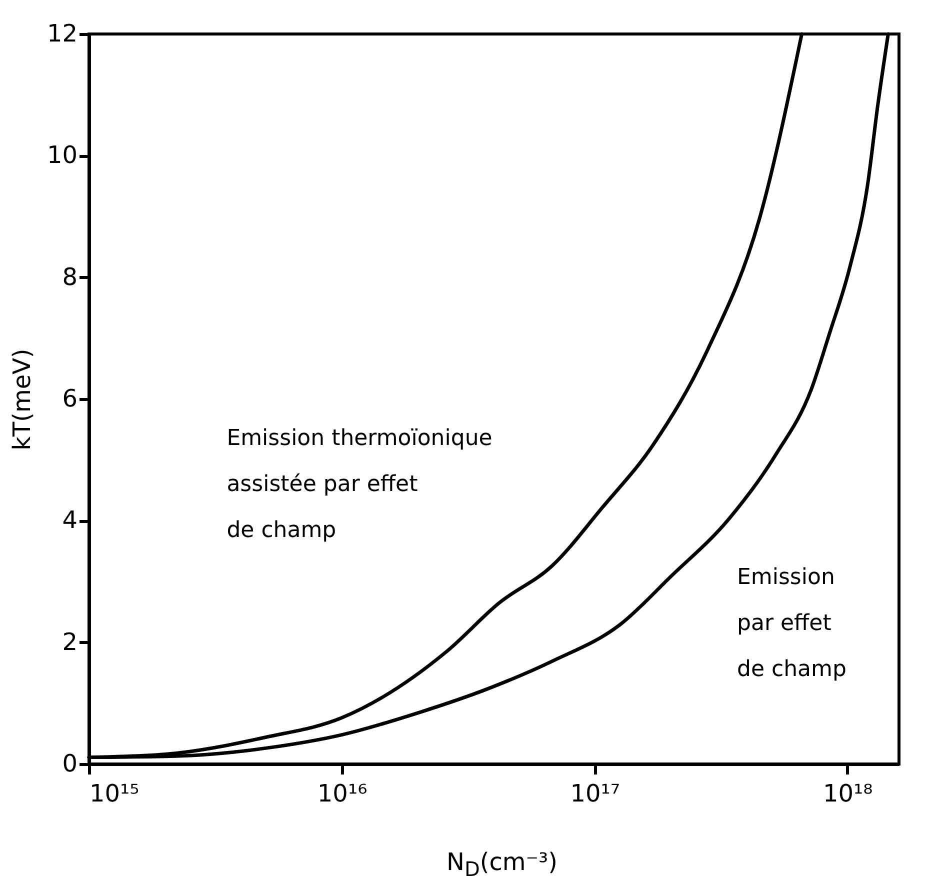  What do you see at coordinates (22, 399) in the screenshot?
I see `y-axis-title: kT(meV)` at bounding box center [22, 399].